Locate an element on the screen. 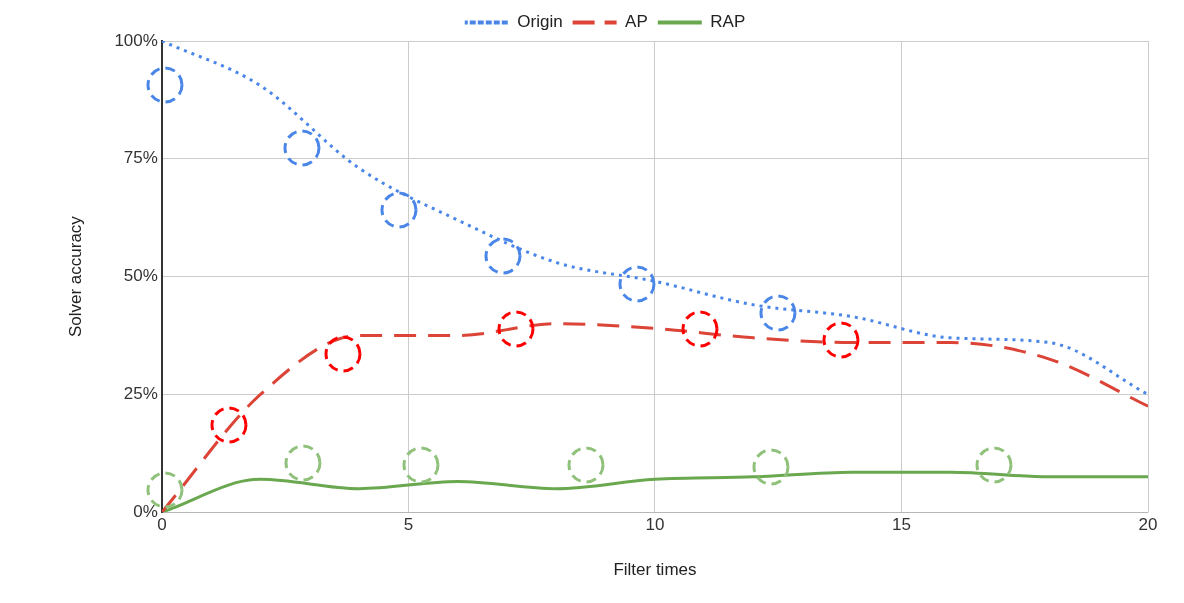  x-axis-title: Filter times is located at coordinates (655, 570).